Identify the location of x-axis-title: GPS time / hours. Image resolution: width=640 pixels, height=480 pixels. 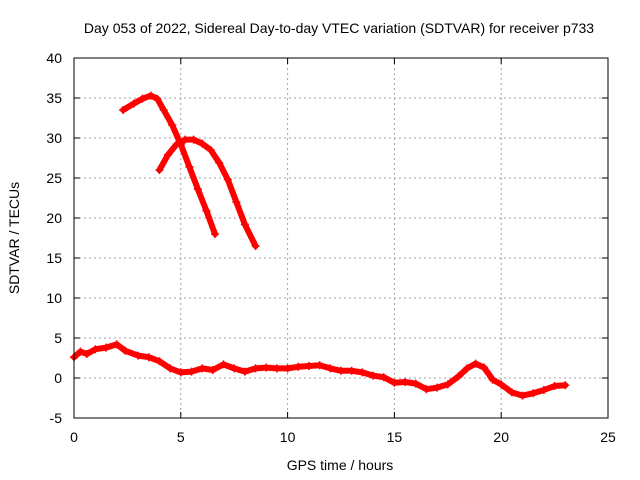
(340, 465).